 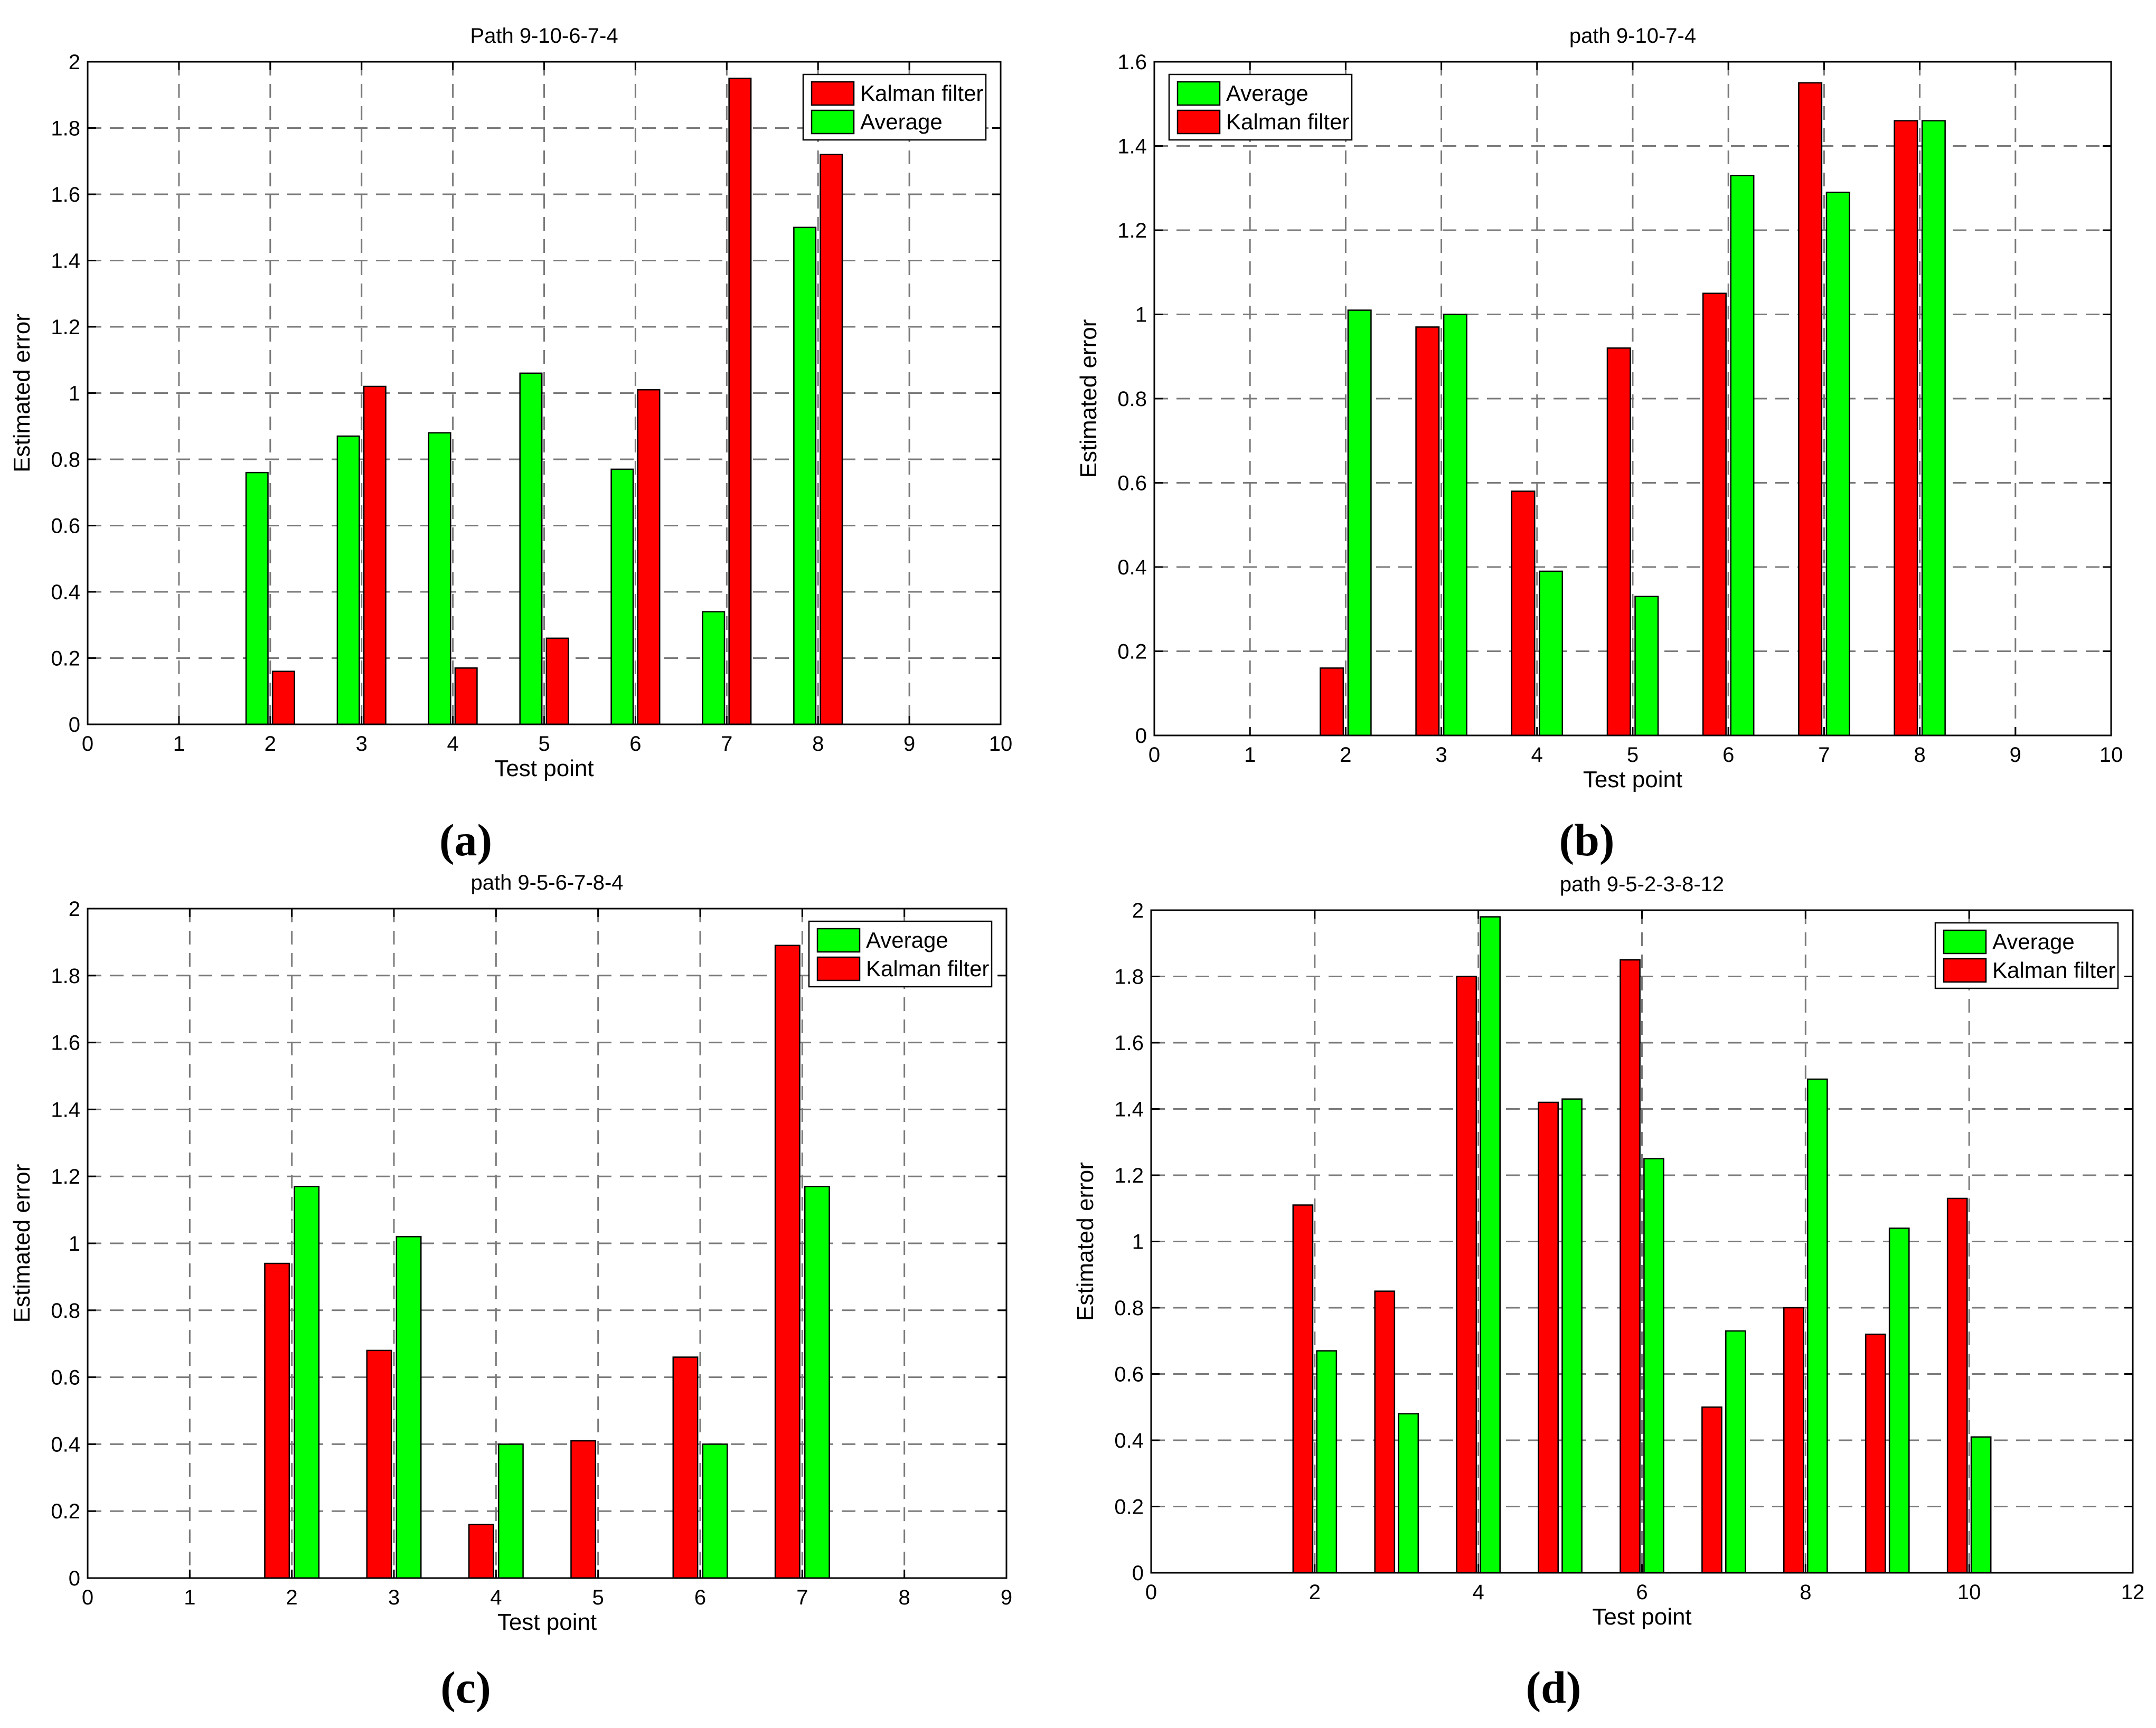 I want to click on y-tick-label: 2, so click(x=74, y=62).